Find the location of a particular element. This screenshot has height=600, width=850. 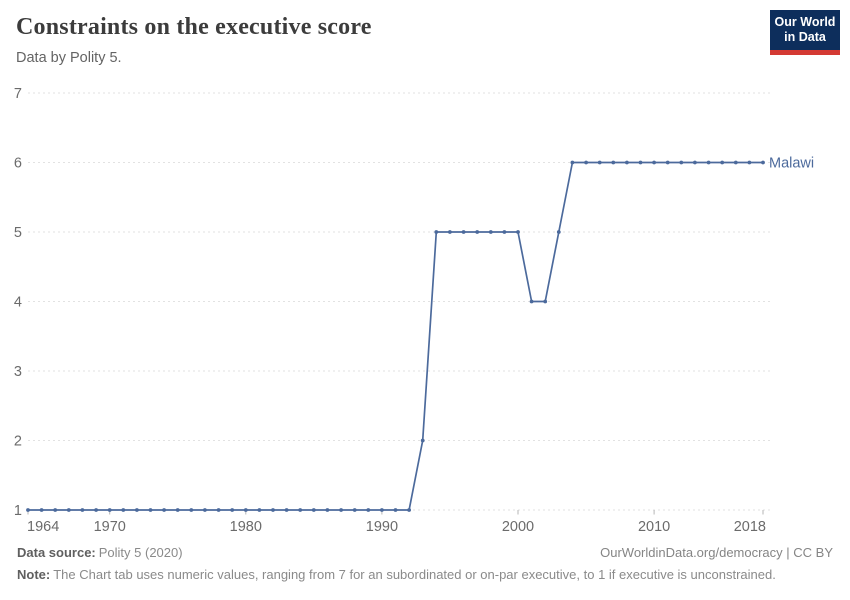

data-point-1980 is located at coordinates (245, 510).